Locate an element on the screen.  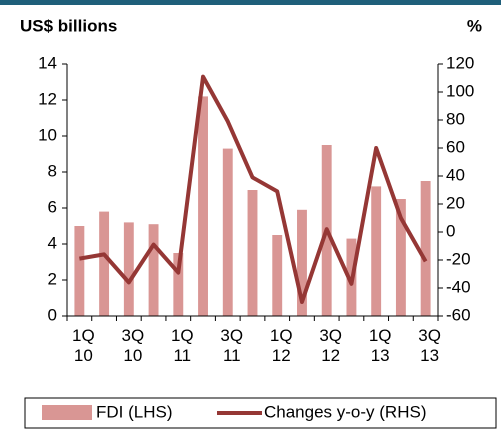
y2-tick-label: 80 is located at coordinates (455, 118).